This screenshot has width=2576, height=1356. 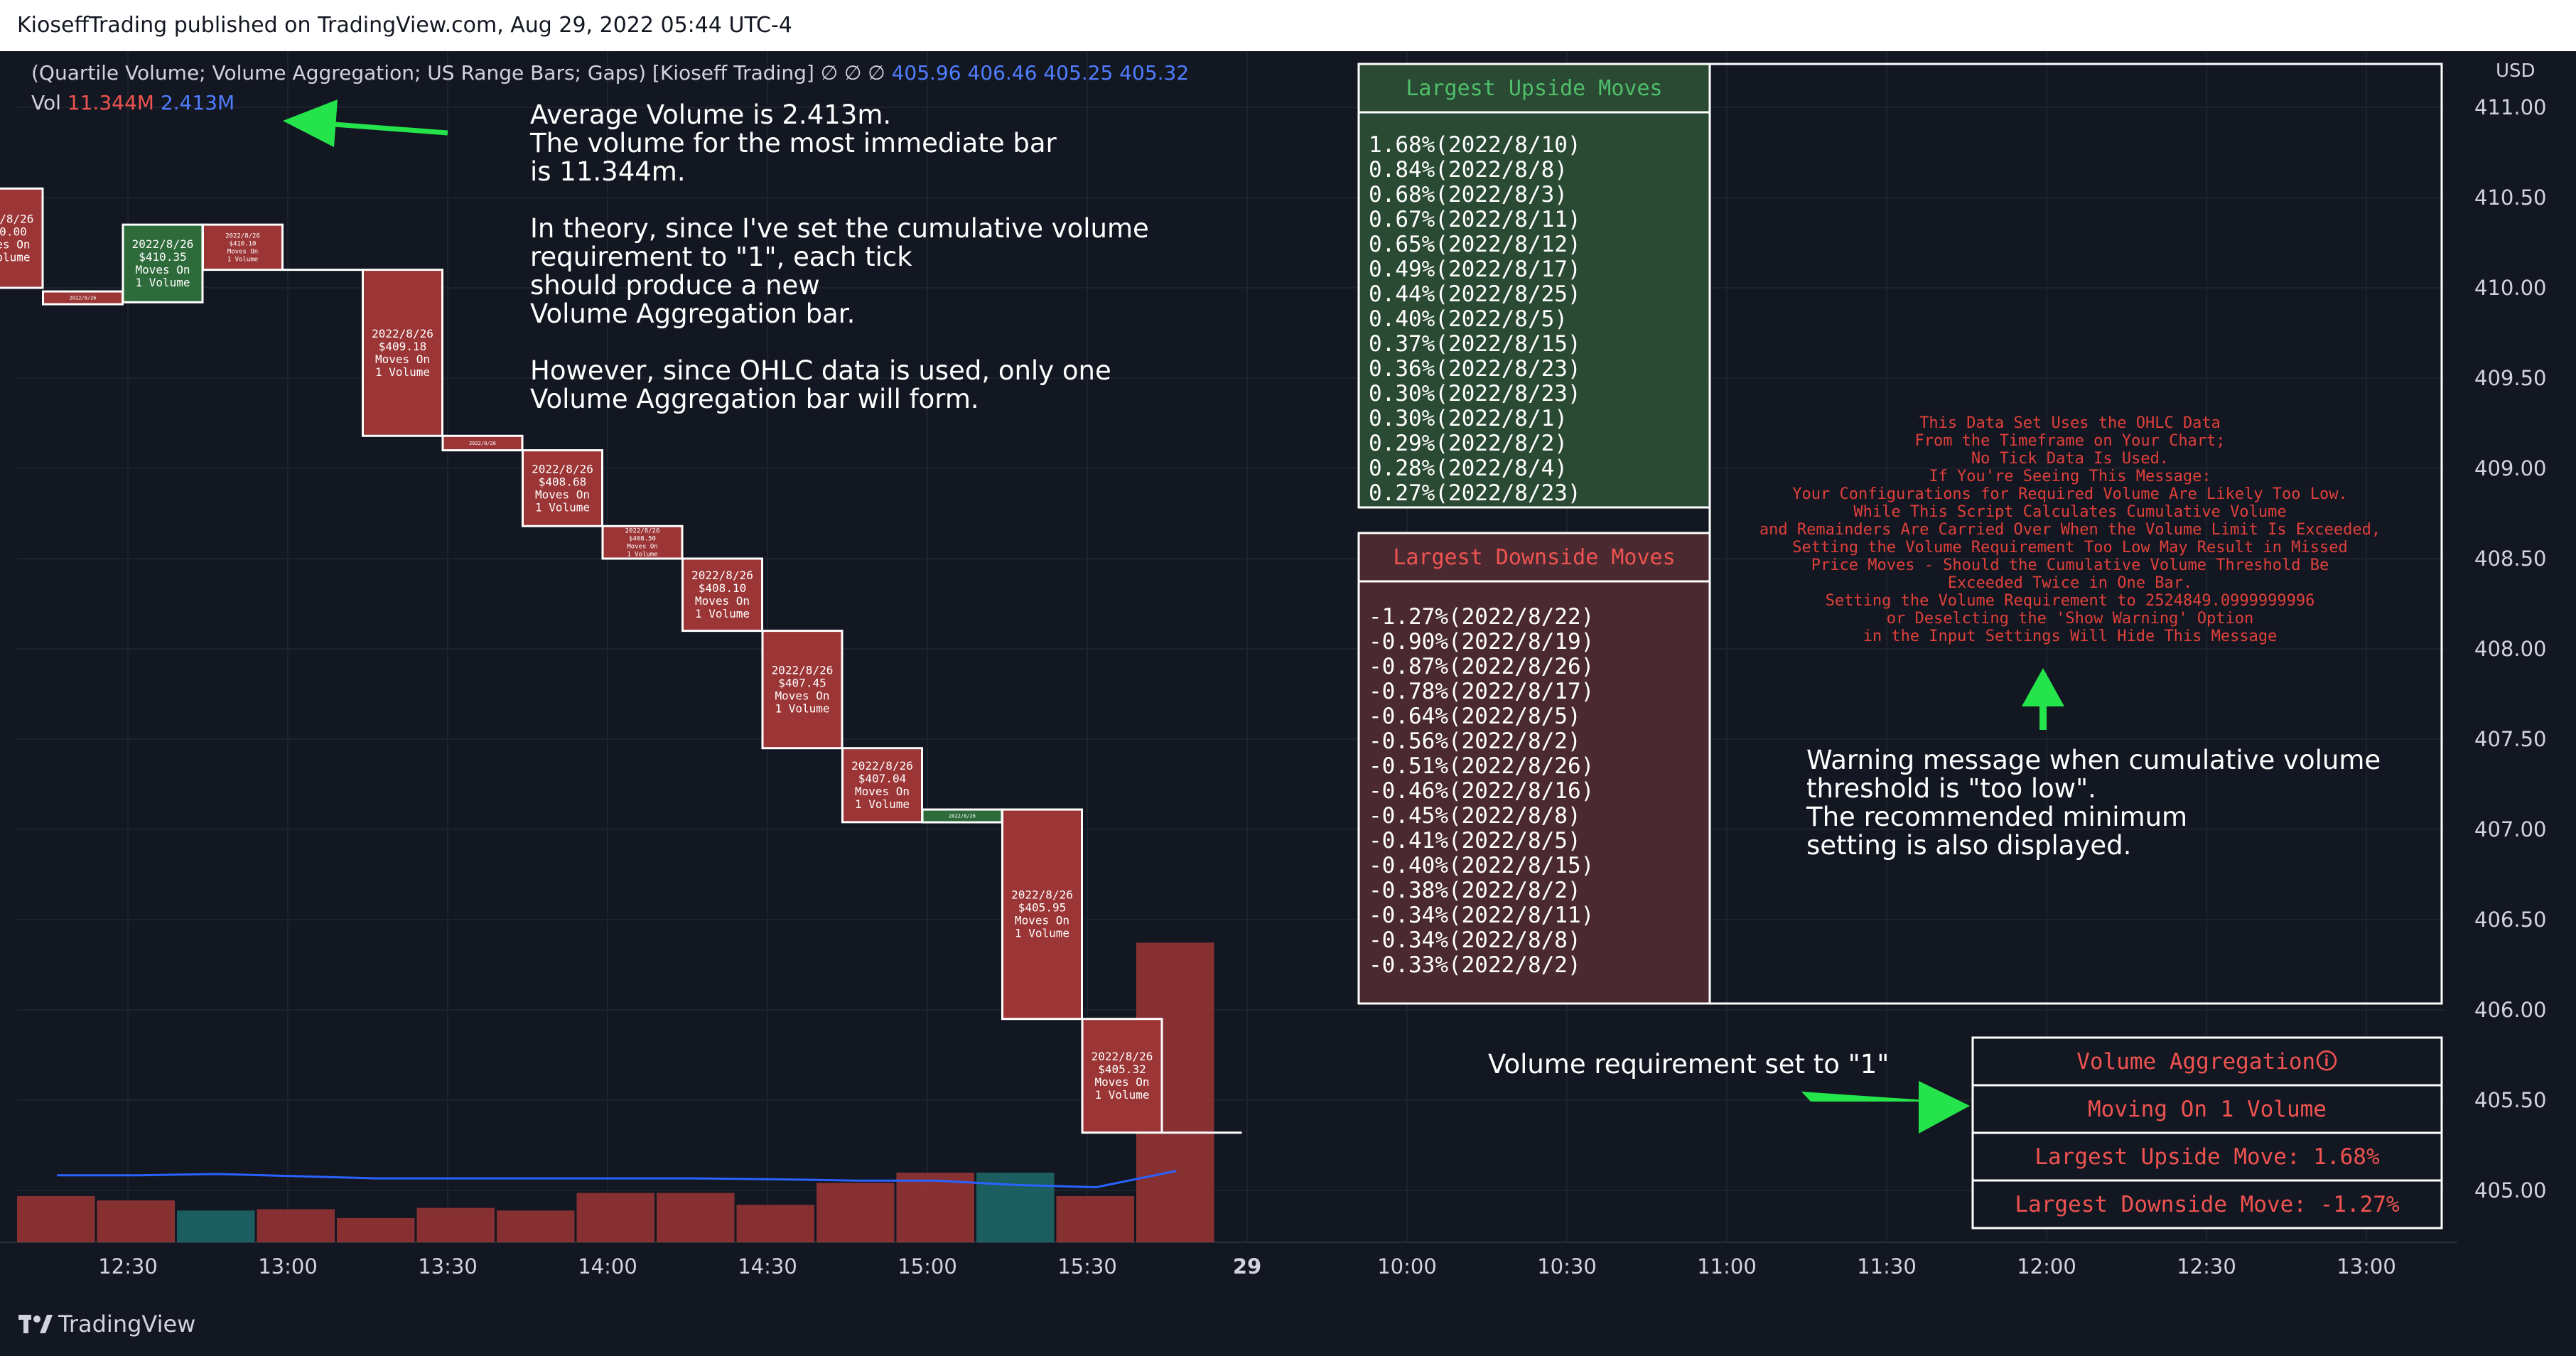 What do you see at coordinates (2071, 619) in the screenshot?
I see `warning-message-line: or Deselcting the 'Show Warning' Option` at bounding box center [2071, 619].